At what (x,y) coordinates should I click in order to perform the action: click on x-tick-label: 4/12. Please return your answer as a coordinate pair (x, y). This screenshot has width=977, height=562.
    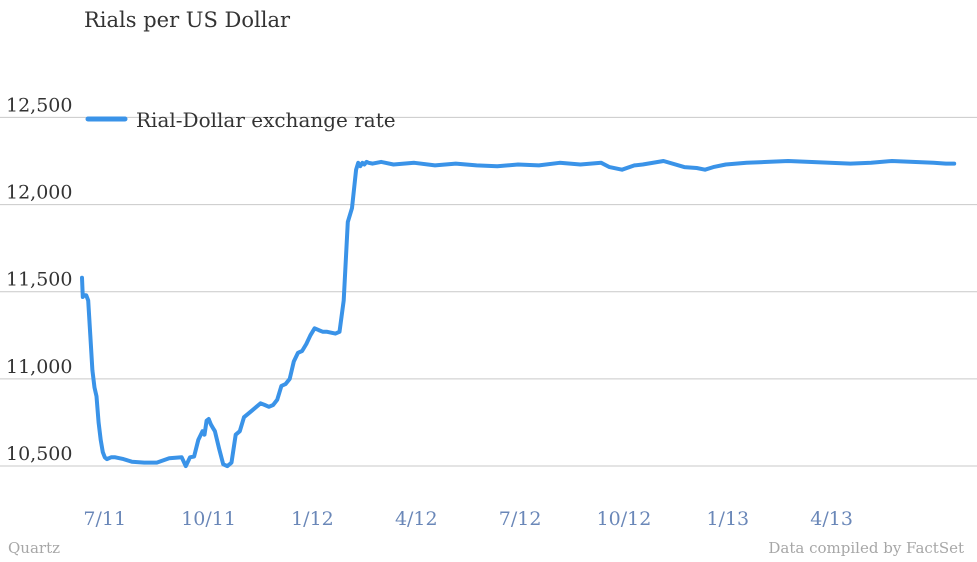
    Looking at the image, I should click on (416, 519).